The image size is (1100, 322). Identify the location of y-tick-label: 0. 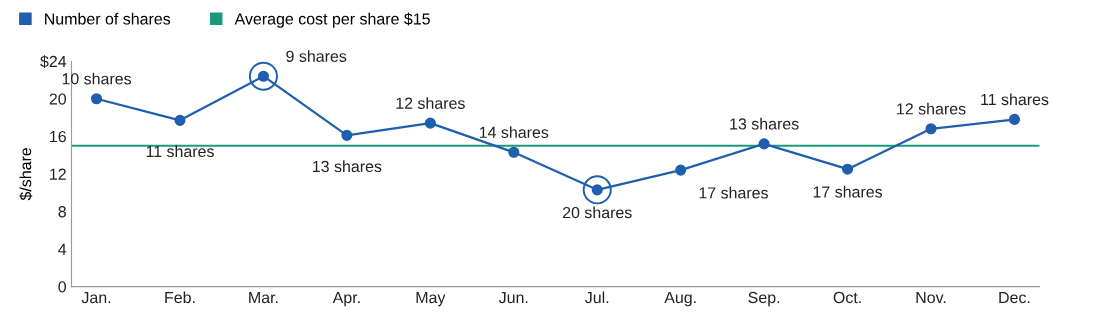
(62, 287).